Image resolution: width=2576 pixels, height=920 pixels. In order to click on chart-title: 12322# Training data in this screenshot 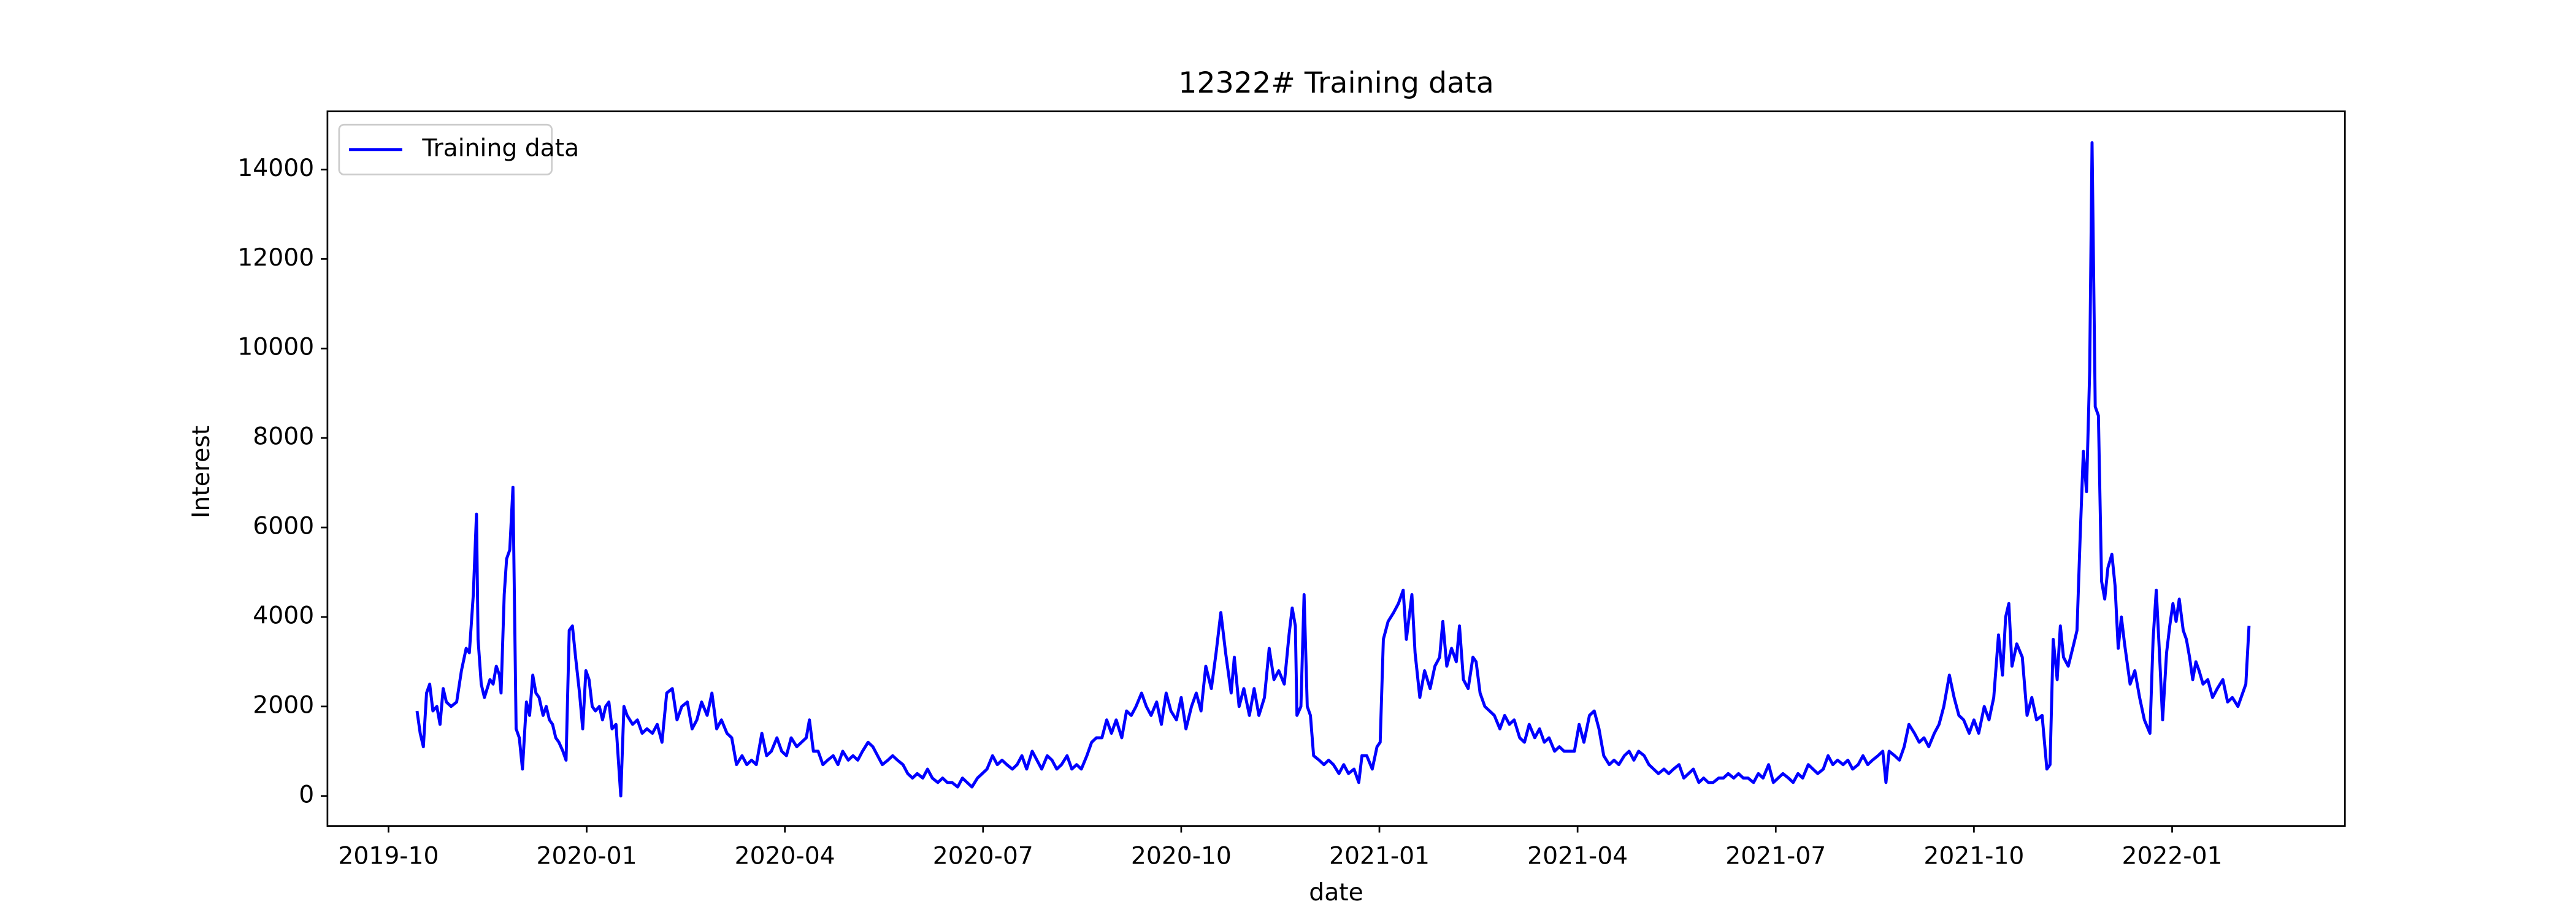, I will do `click(1336, 83)`.